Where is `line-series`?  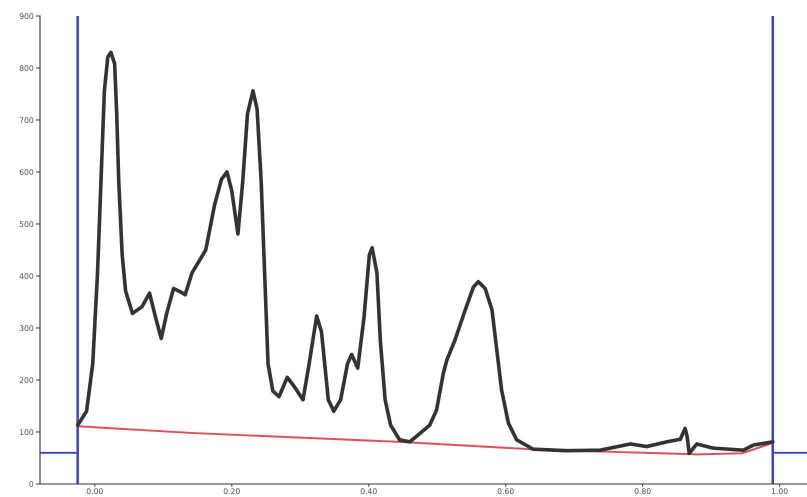 line-series is located at coordinates (425, 440).